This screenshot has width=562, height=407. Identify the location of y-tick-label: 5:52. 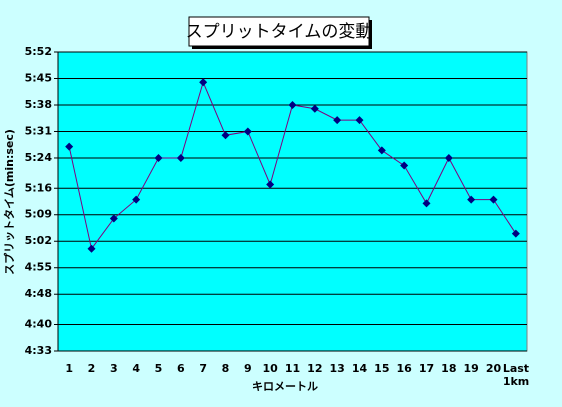
(38, 51).